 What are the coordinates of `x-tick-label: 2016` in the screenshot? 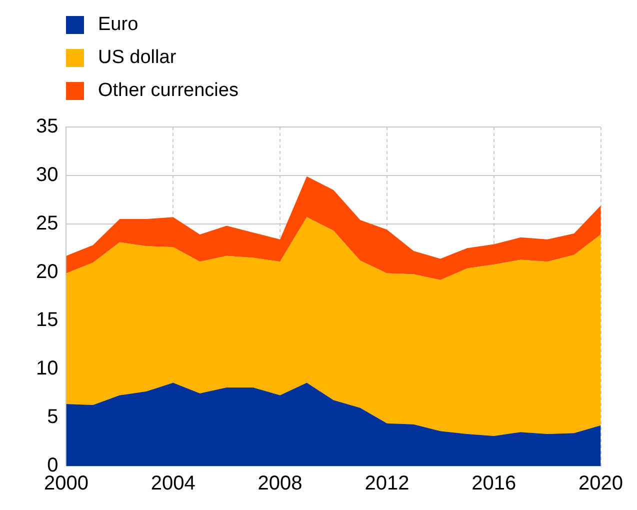 It's located at (494, 483).